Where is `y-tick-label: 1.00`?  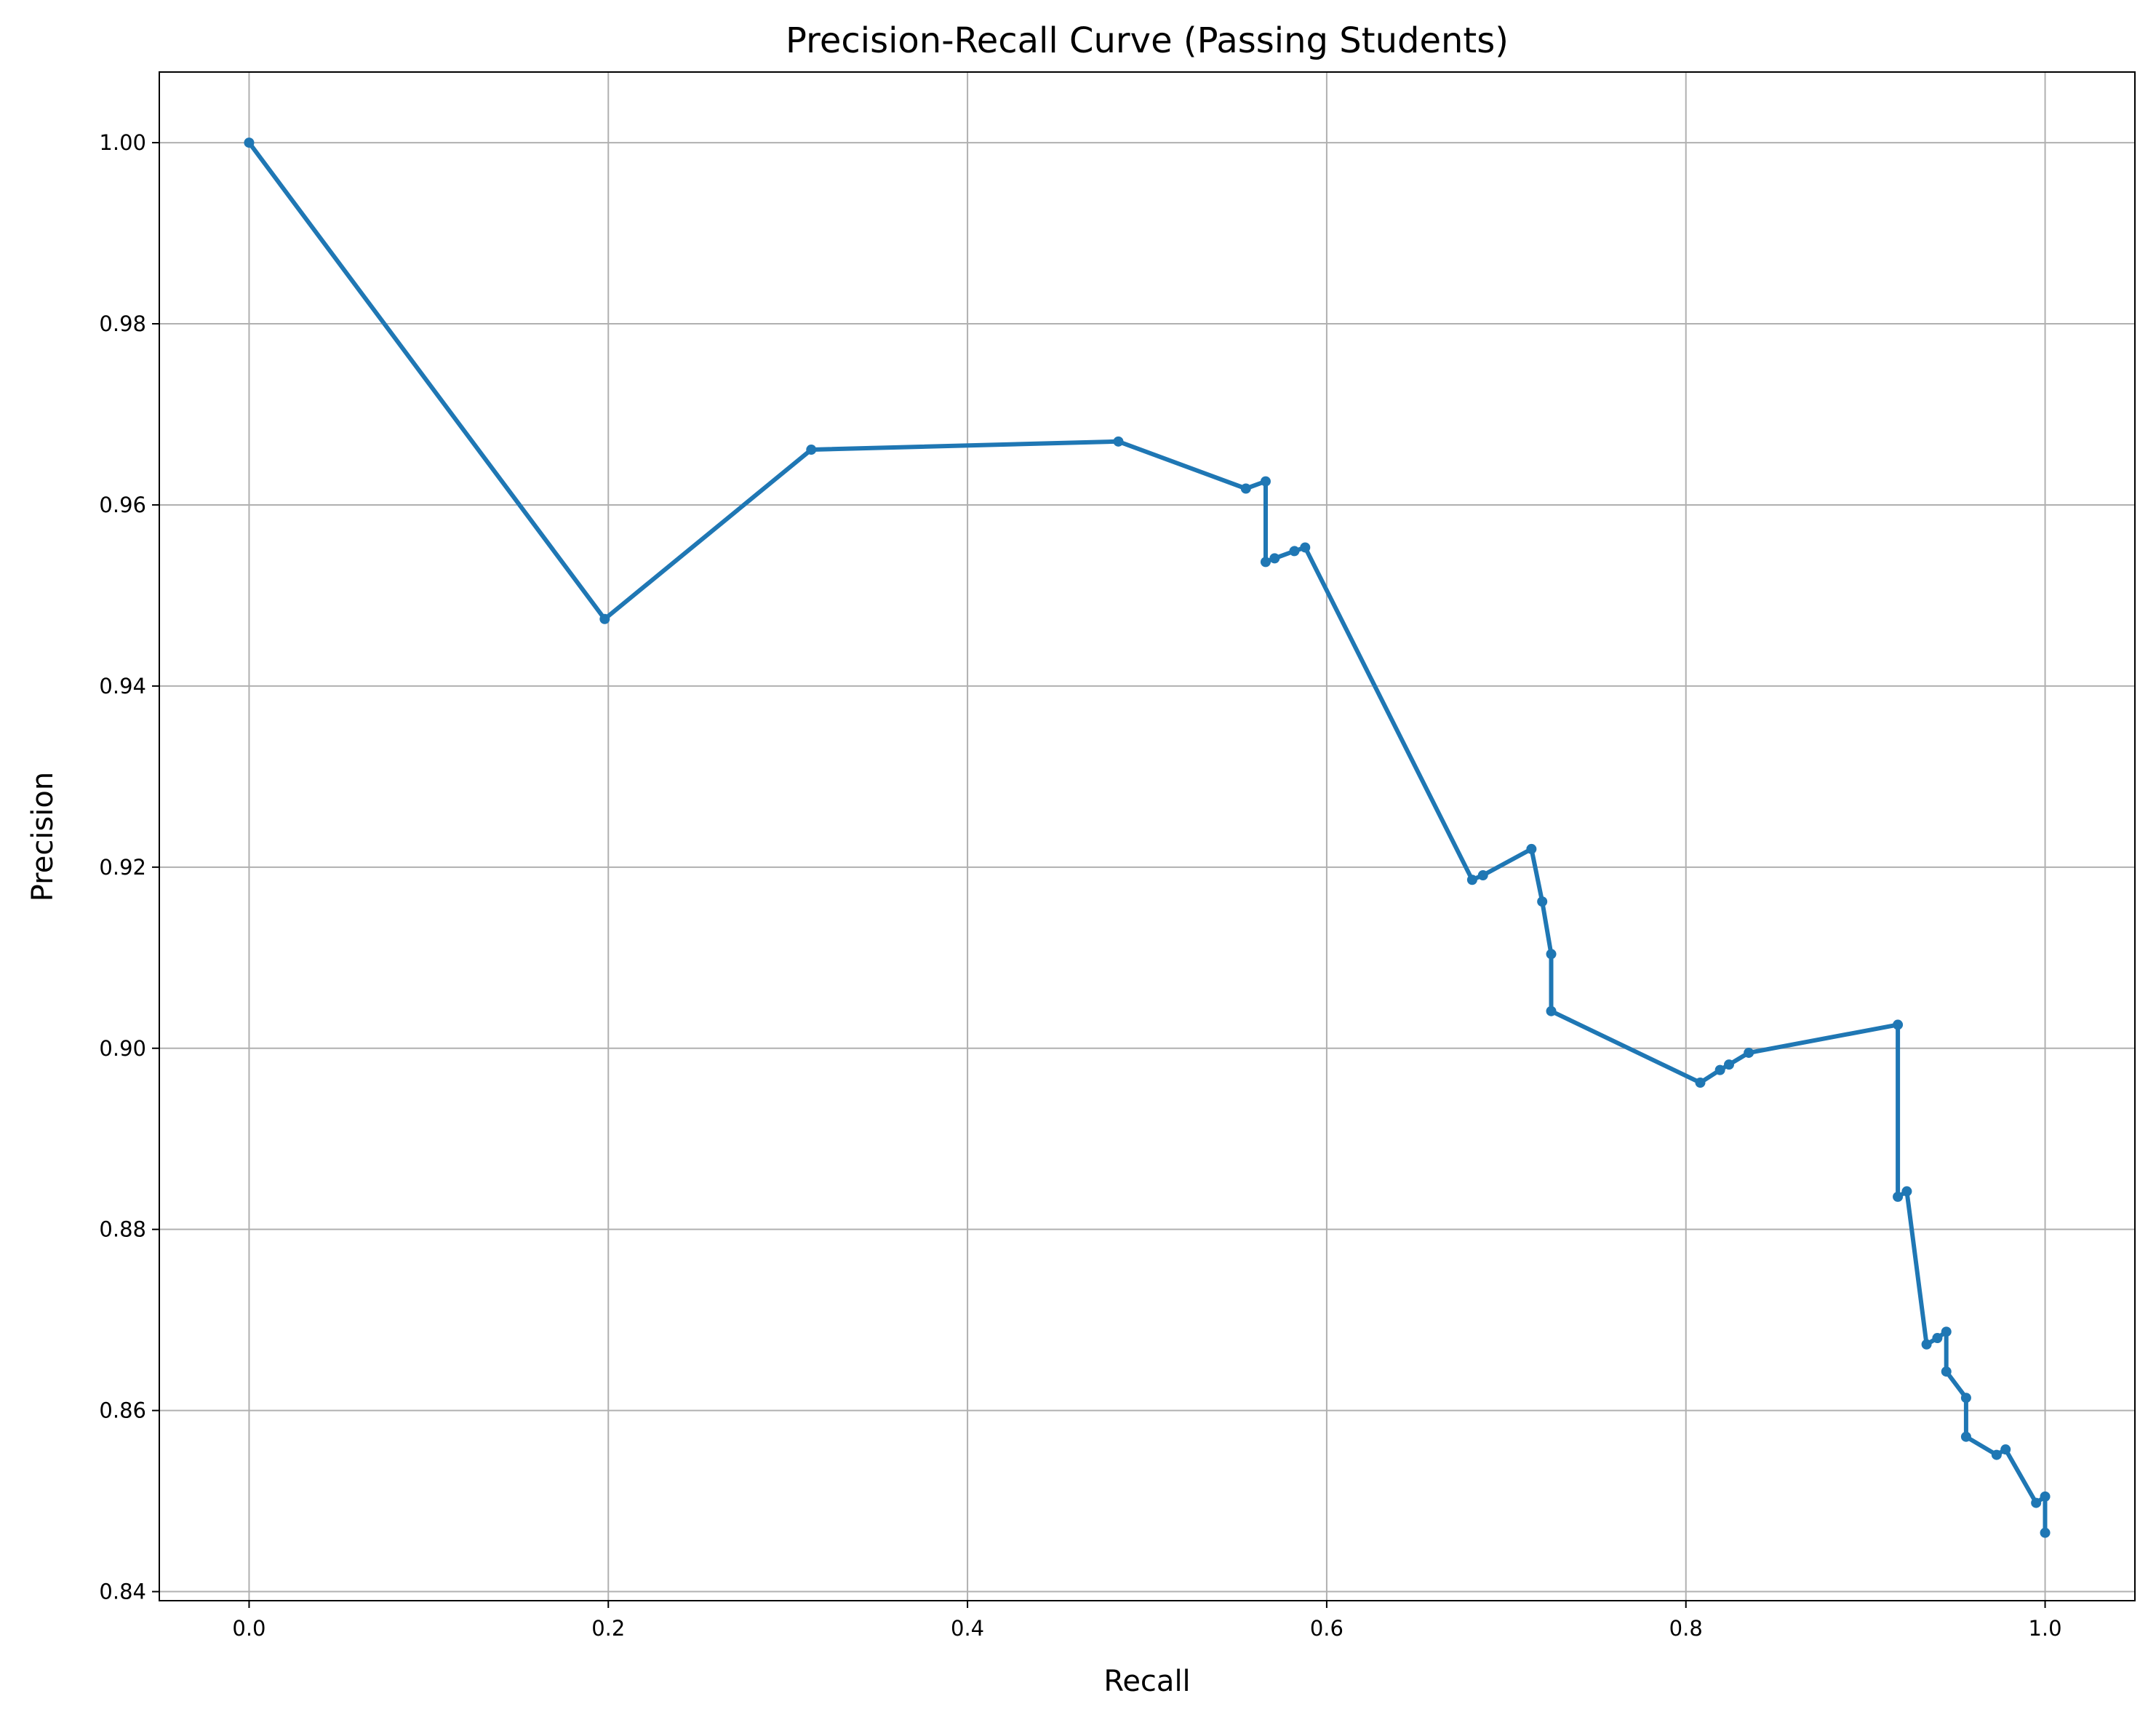
y-tick-label: 1.00 is located at coordinates (122, 142).